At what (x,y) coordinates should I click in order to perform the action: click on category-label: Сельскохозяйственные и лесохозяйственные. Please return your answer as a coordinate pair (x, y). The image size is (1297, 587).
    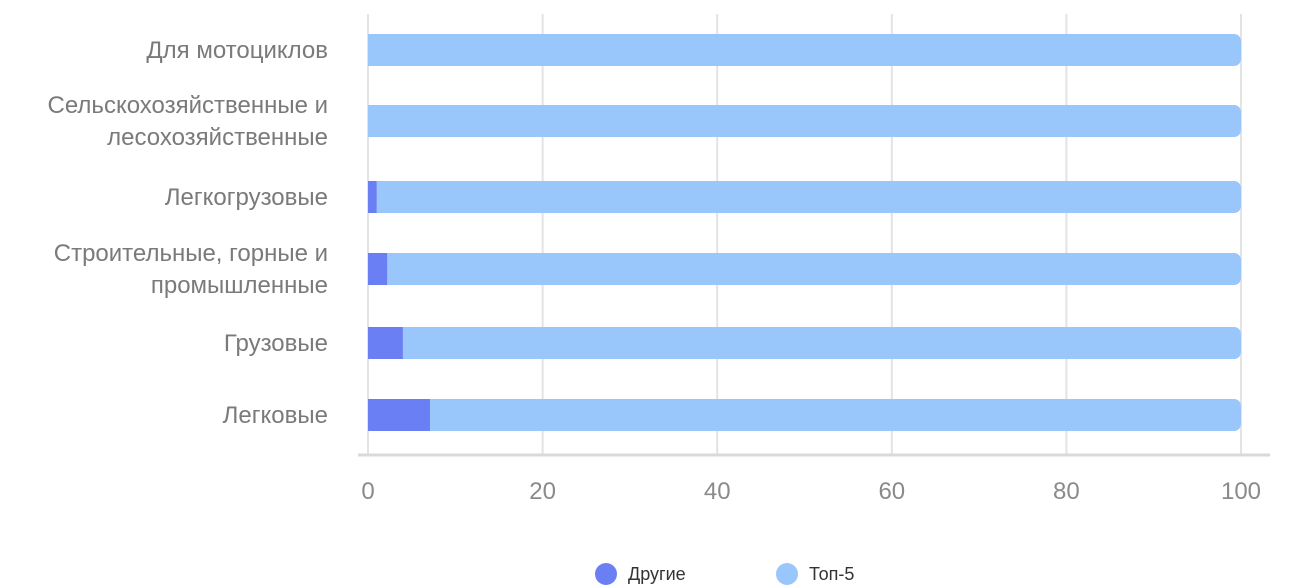
    Looking at the image, I should click on (188, 121).